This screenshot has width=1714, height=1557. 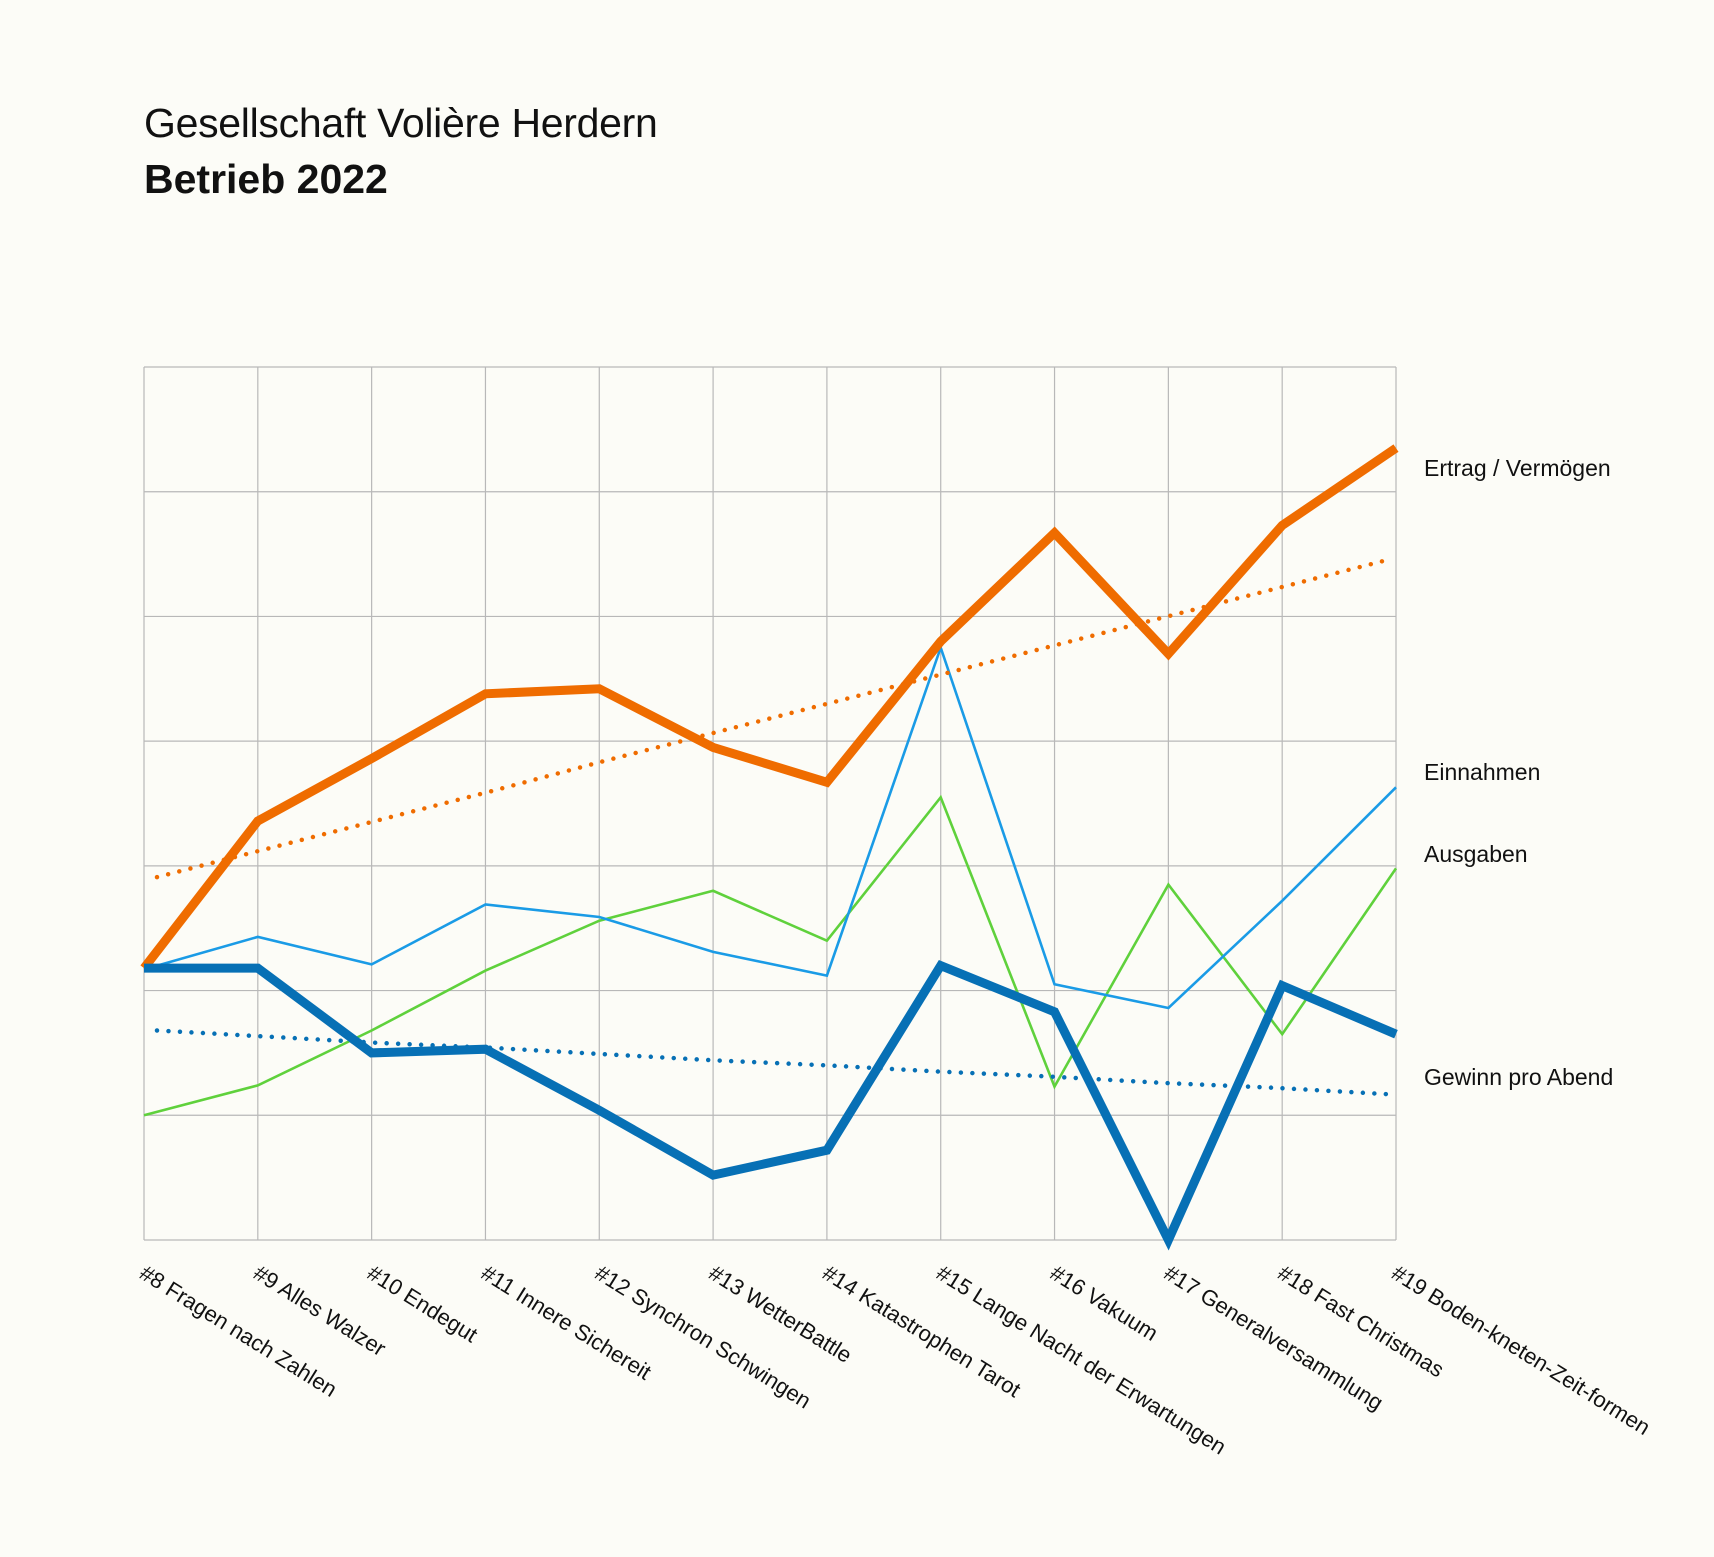 What do you see at coordinates (771, 1062) in the screenshot?
I see `series-line-gewinn-pro-abend-trend` at bounding box center [771, 1062].